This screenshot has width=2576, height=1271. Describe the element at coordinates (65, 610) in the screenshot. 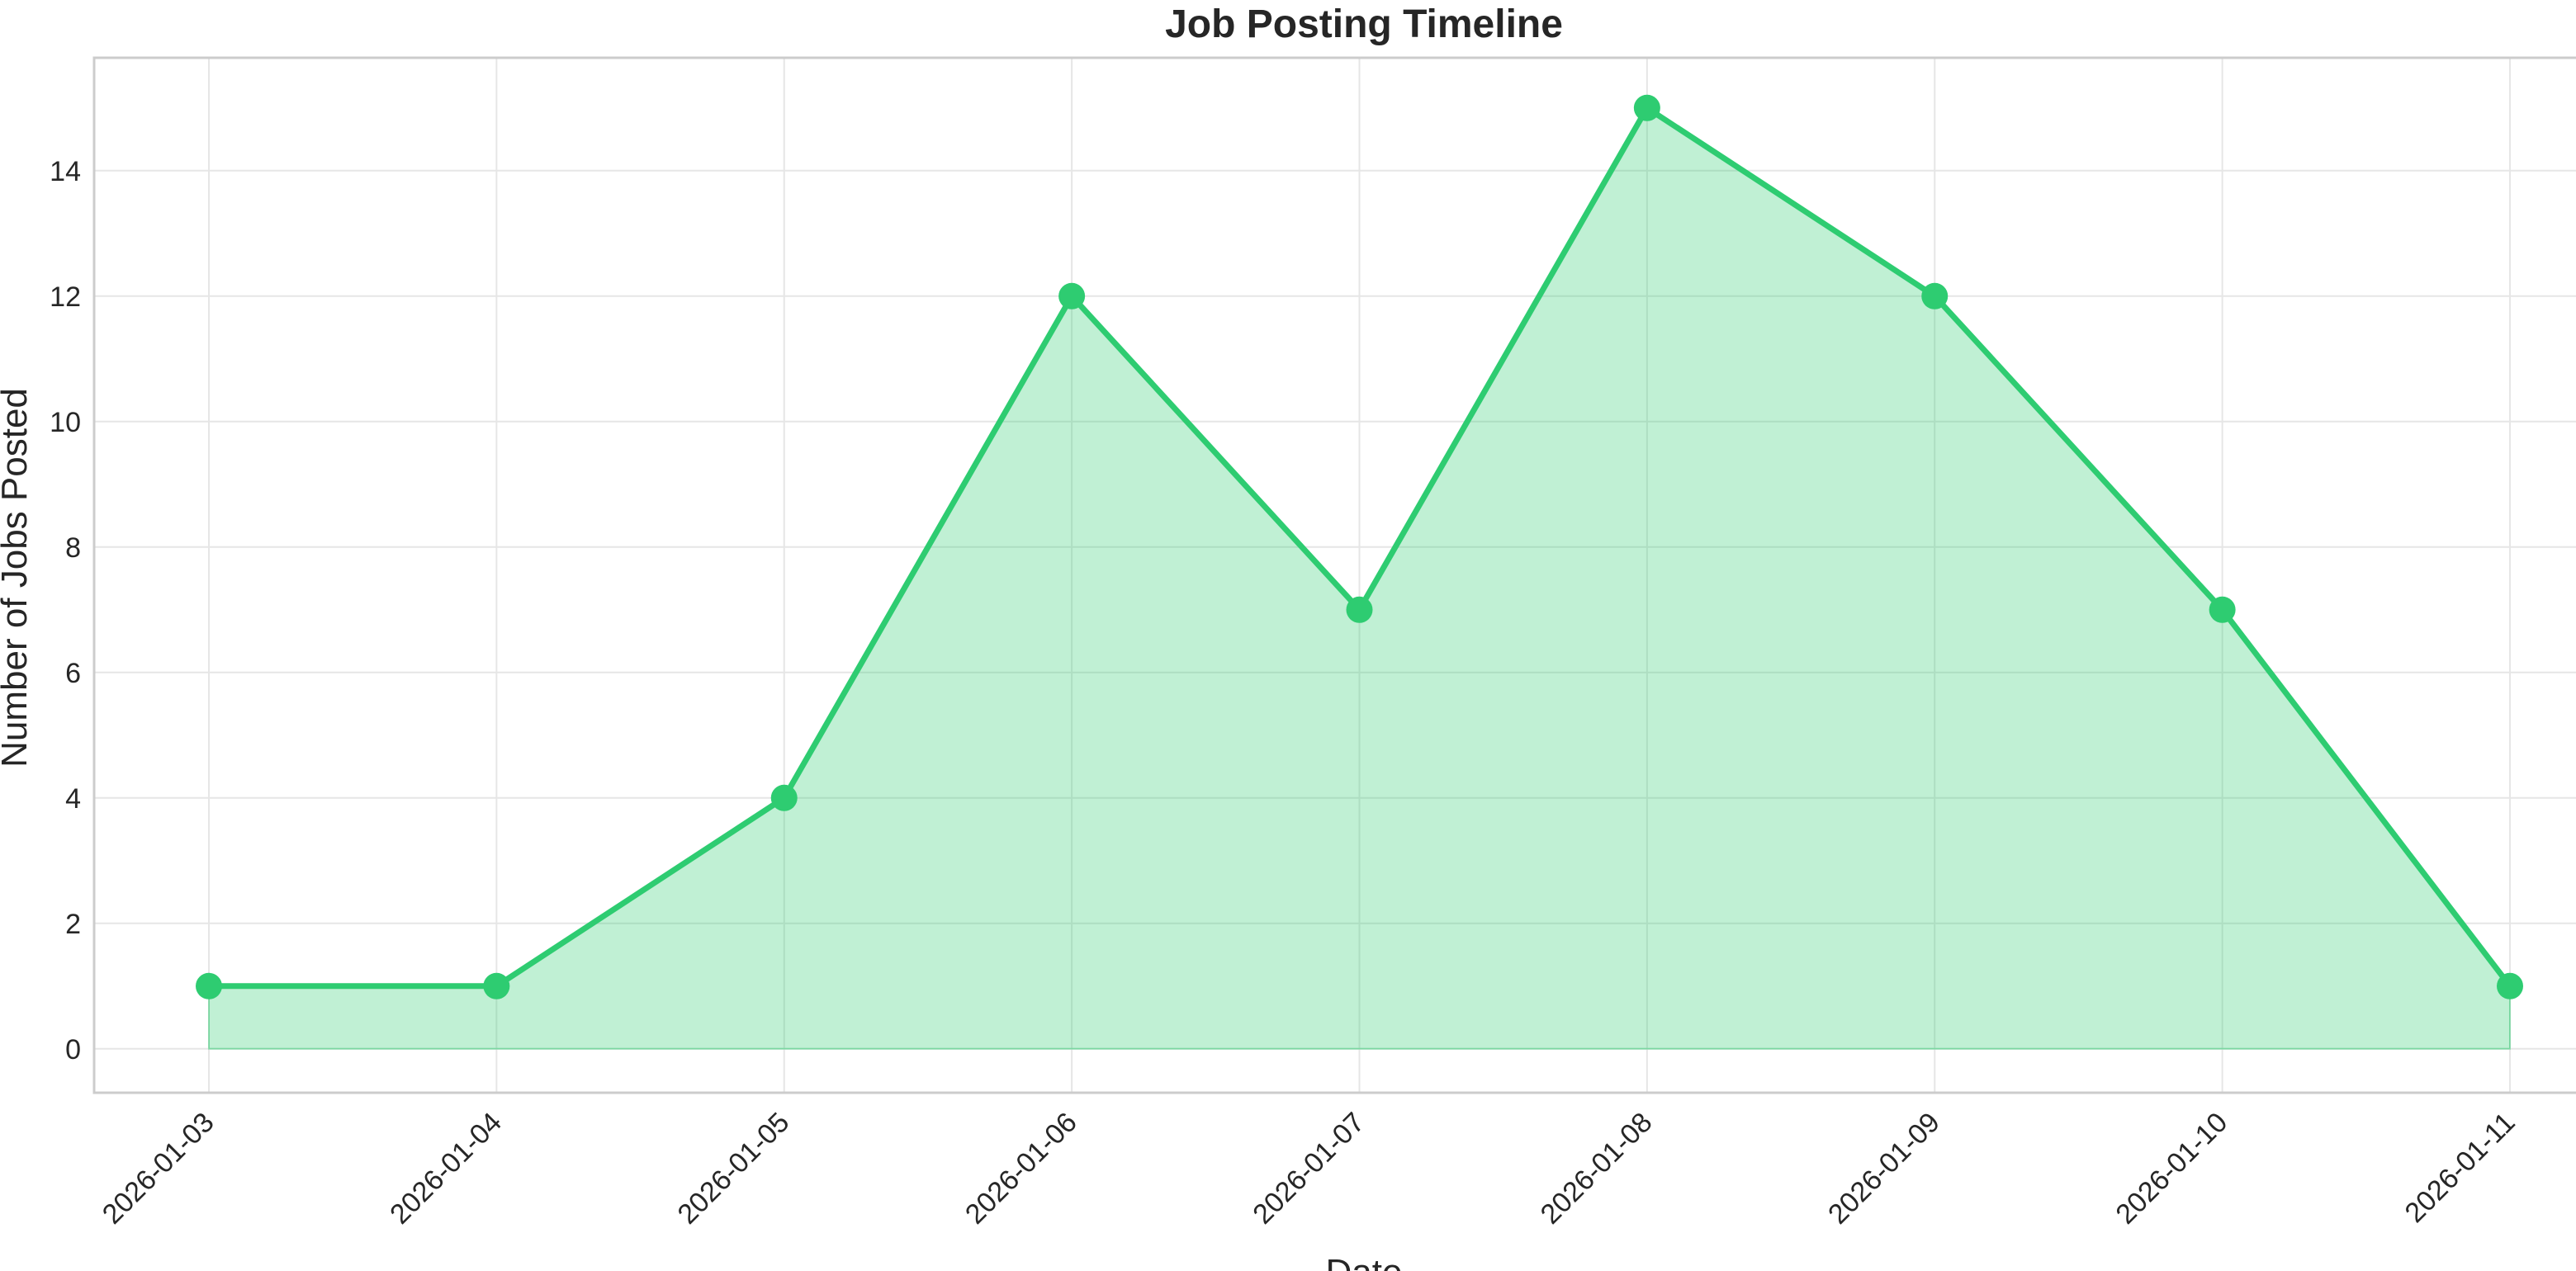

I see `y-axis-ticks: 0 2 4 6 8 10 12 14` at that location.